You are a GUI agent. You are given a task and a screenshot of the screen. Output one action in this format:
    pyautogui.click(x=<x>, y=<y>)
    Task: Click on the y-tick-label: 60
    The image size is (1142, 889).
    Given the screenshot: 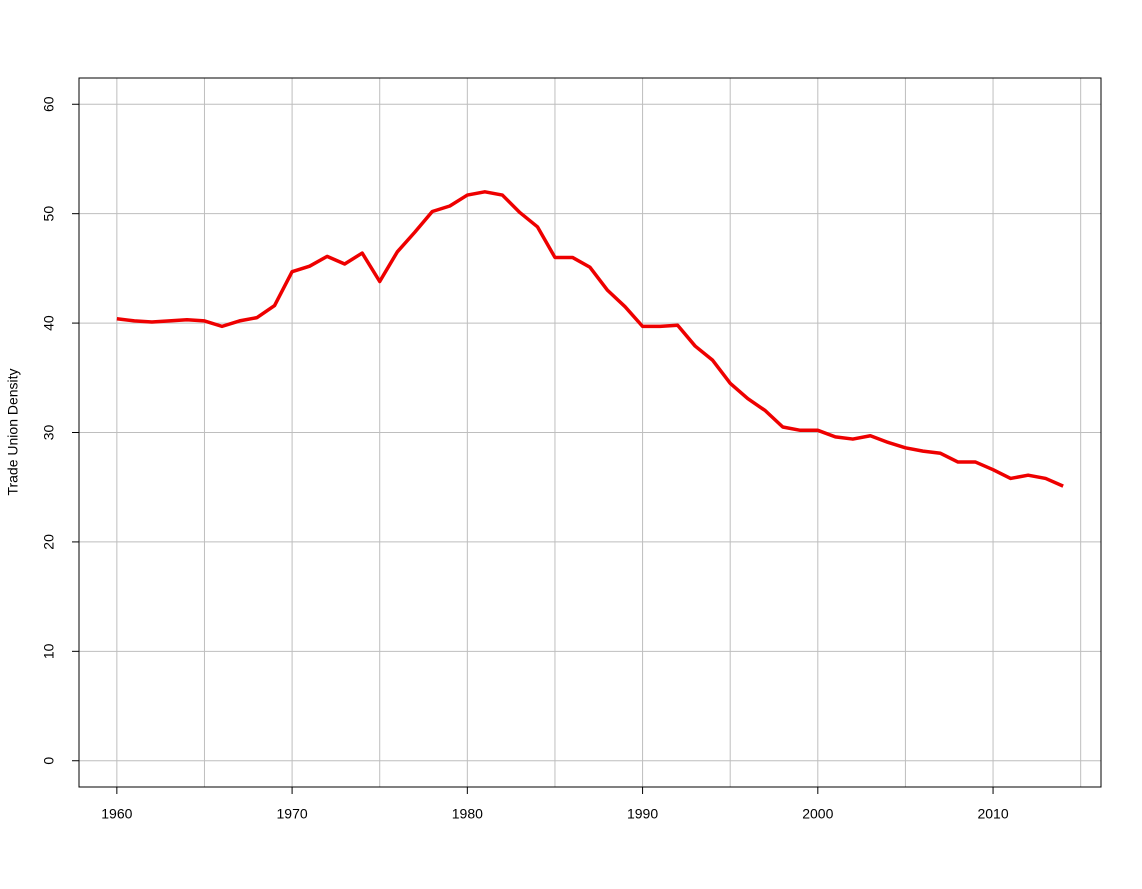 What is the action you would take?
    pyautogui.click(x=49, y=104)
    